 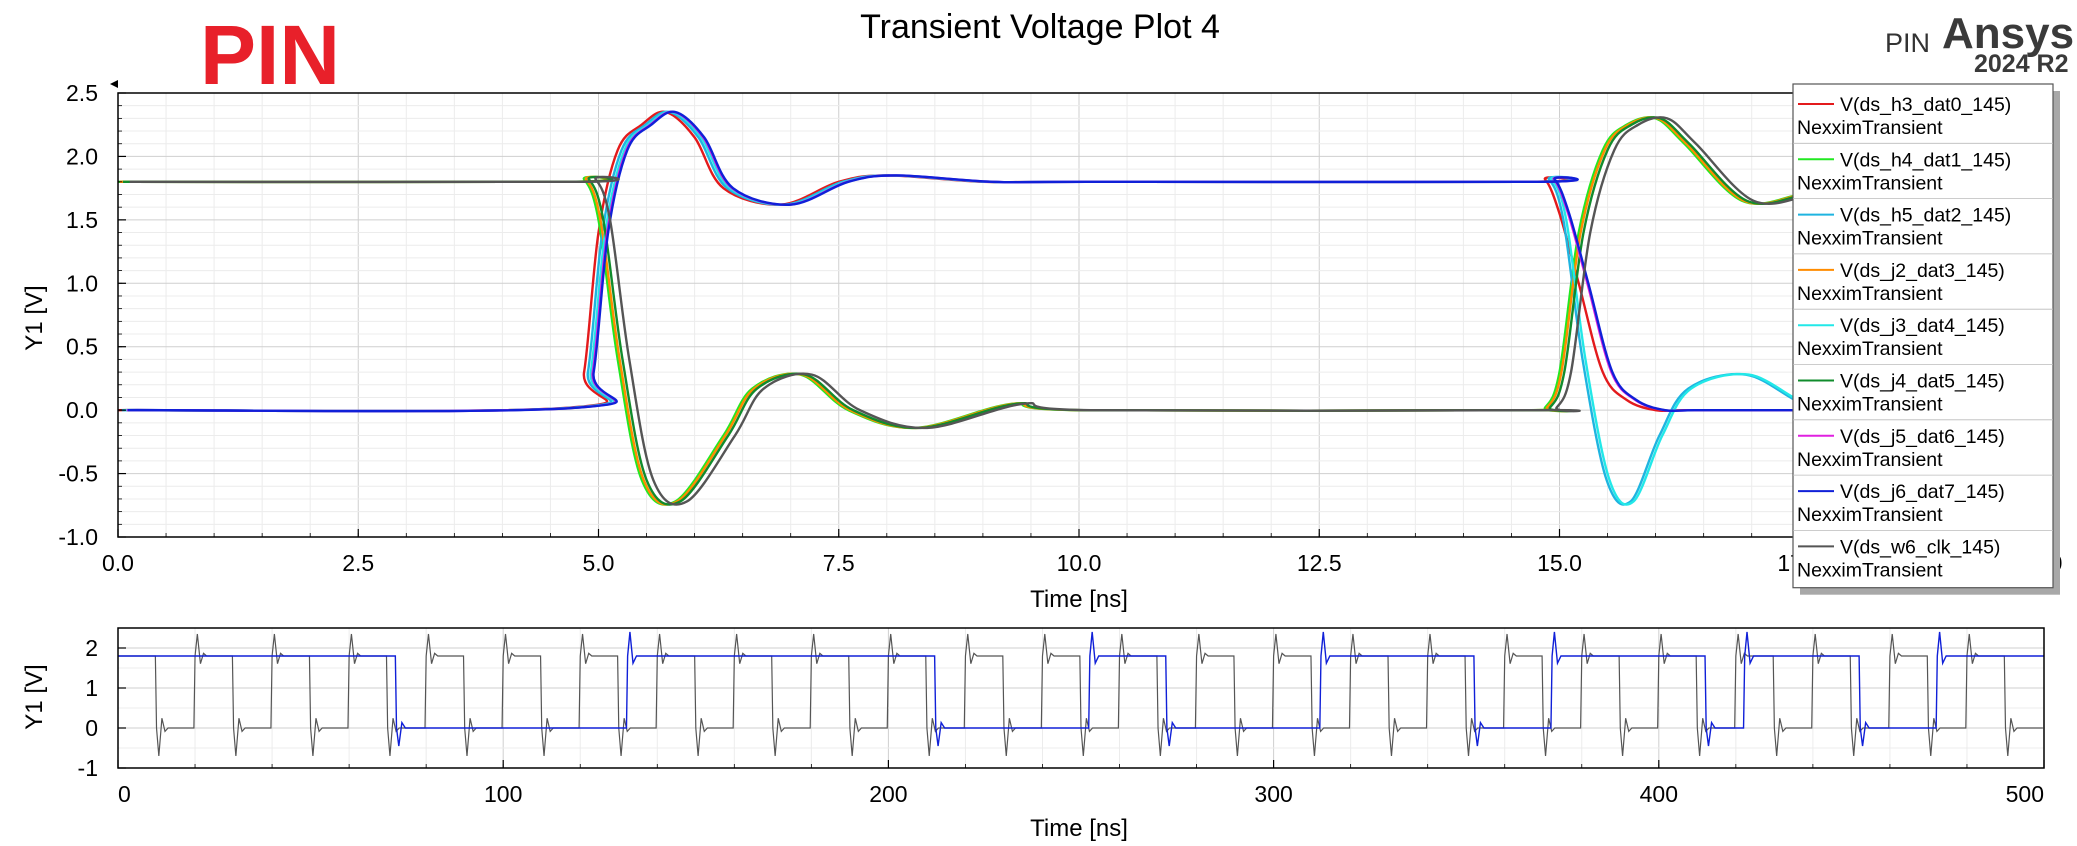 I want to click on sub-y-tick-label: -1, so click(x=88, y=768).